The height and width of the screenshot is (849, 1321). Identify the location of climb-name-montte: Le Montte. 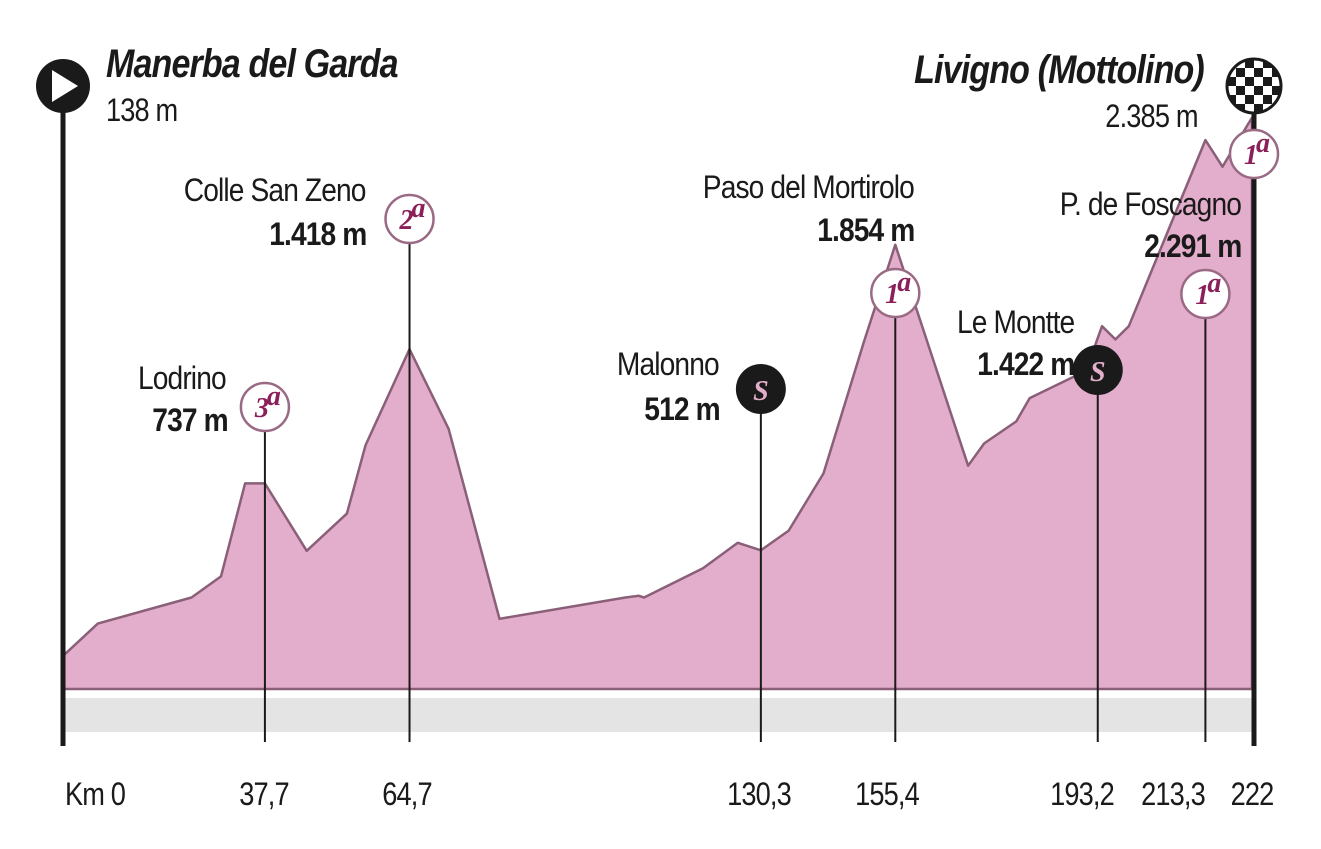
(1015, 322).